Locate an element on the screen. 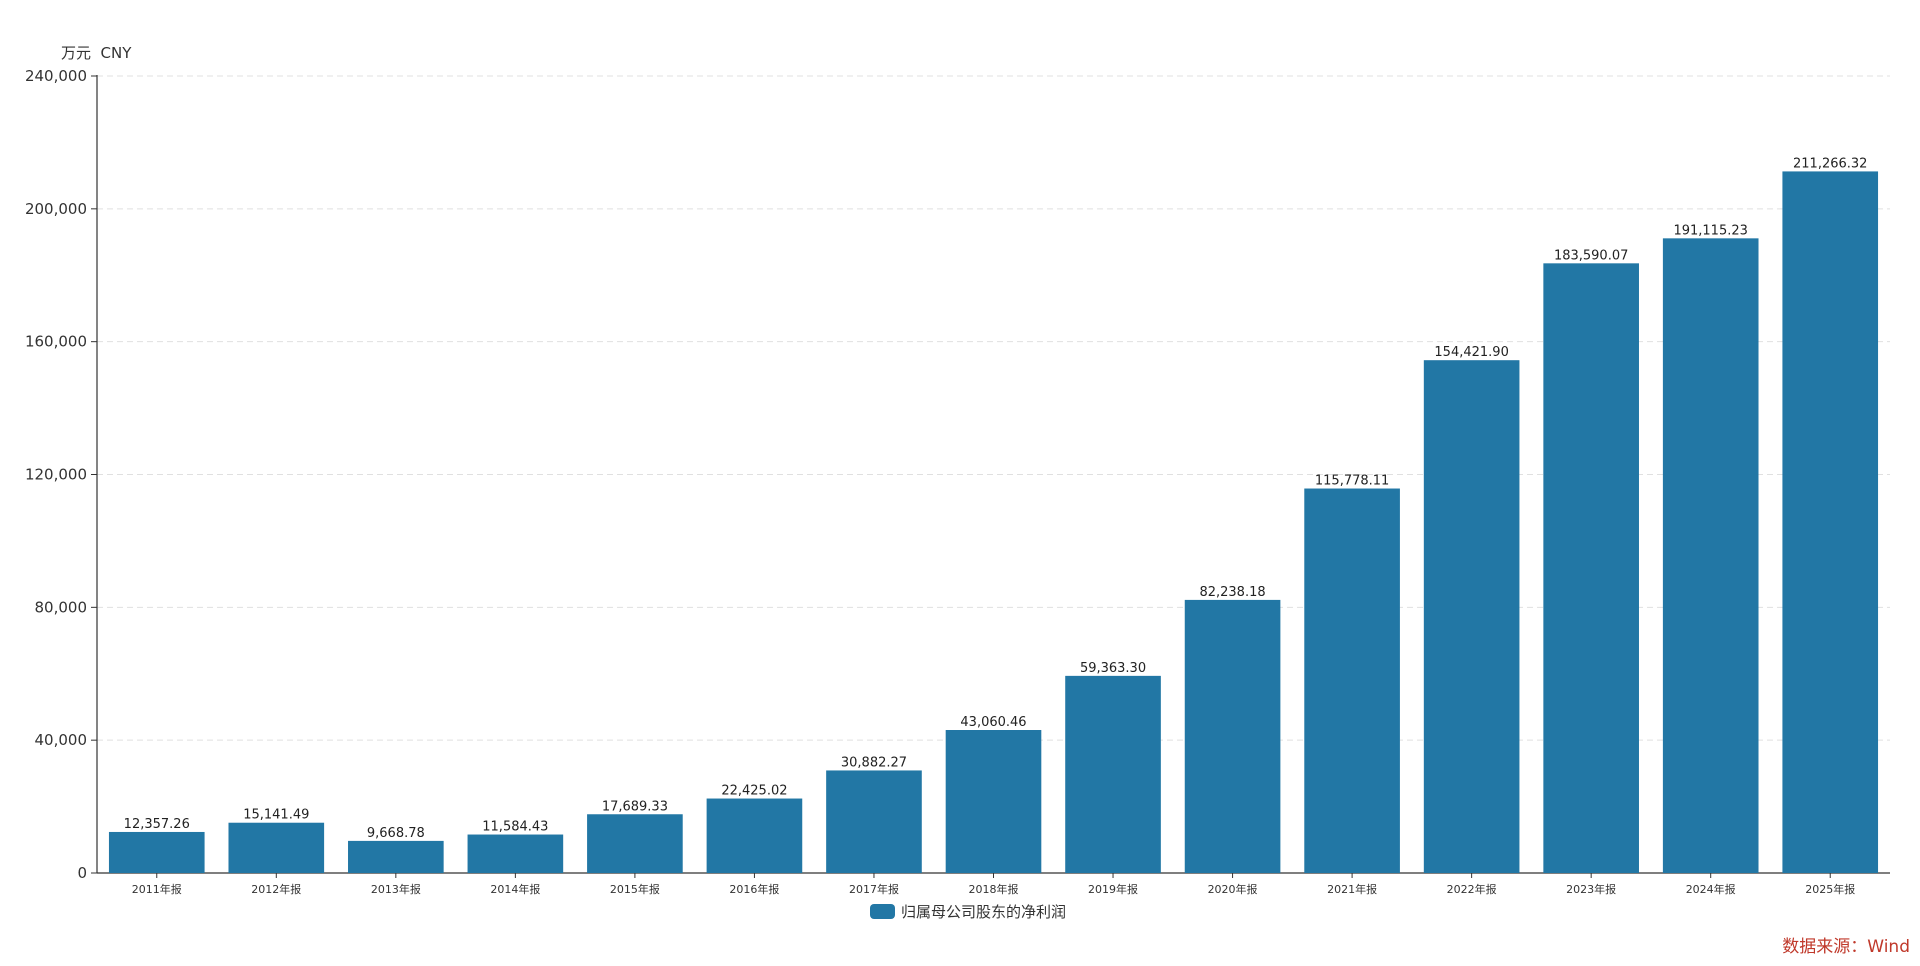  y-tick-label: 240,000 is located at coordinates (56, 76).